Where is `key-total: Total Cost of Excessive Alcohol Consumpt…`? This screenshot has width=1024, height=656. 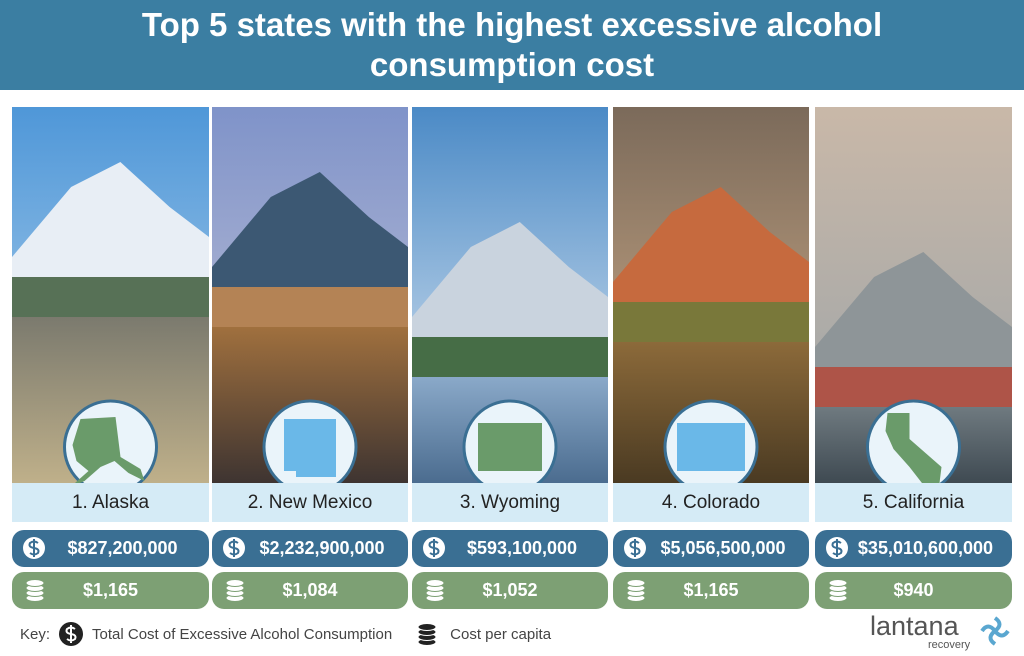 key-total: Total Cost of Excessive Alcohol Consumpt… is located at coordinates (242, 634).